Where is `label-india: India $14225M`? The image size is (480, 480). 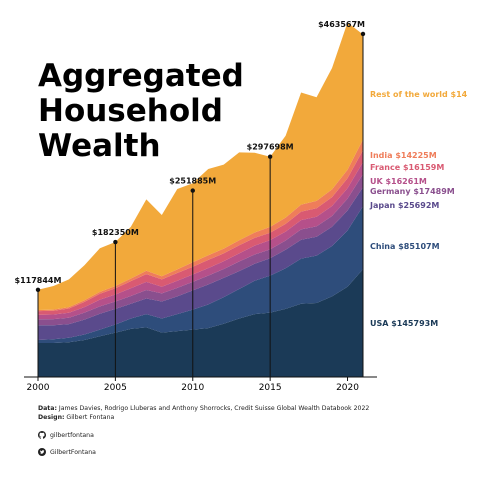 label-india: India $14225M is located at coordinates (403, 155).